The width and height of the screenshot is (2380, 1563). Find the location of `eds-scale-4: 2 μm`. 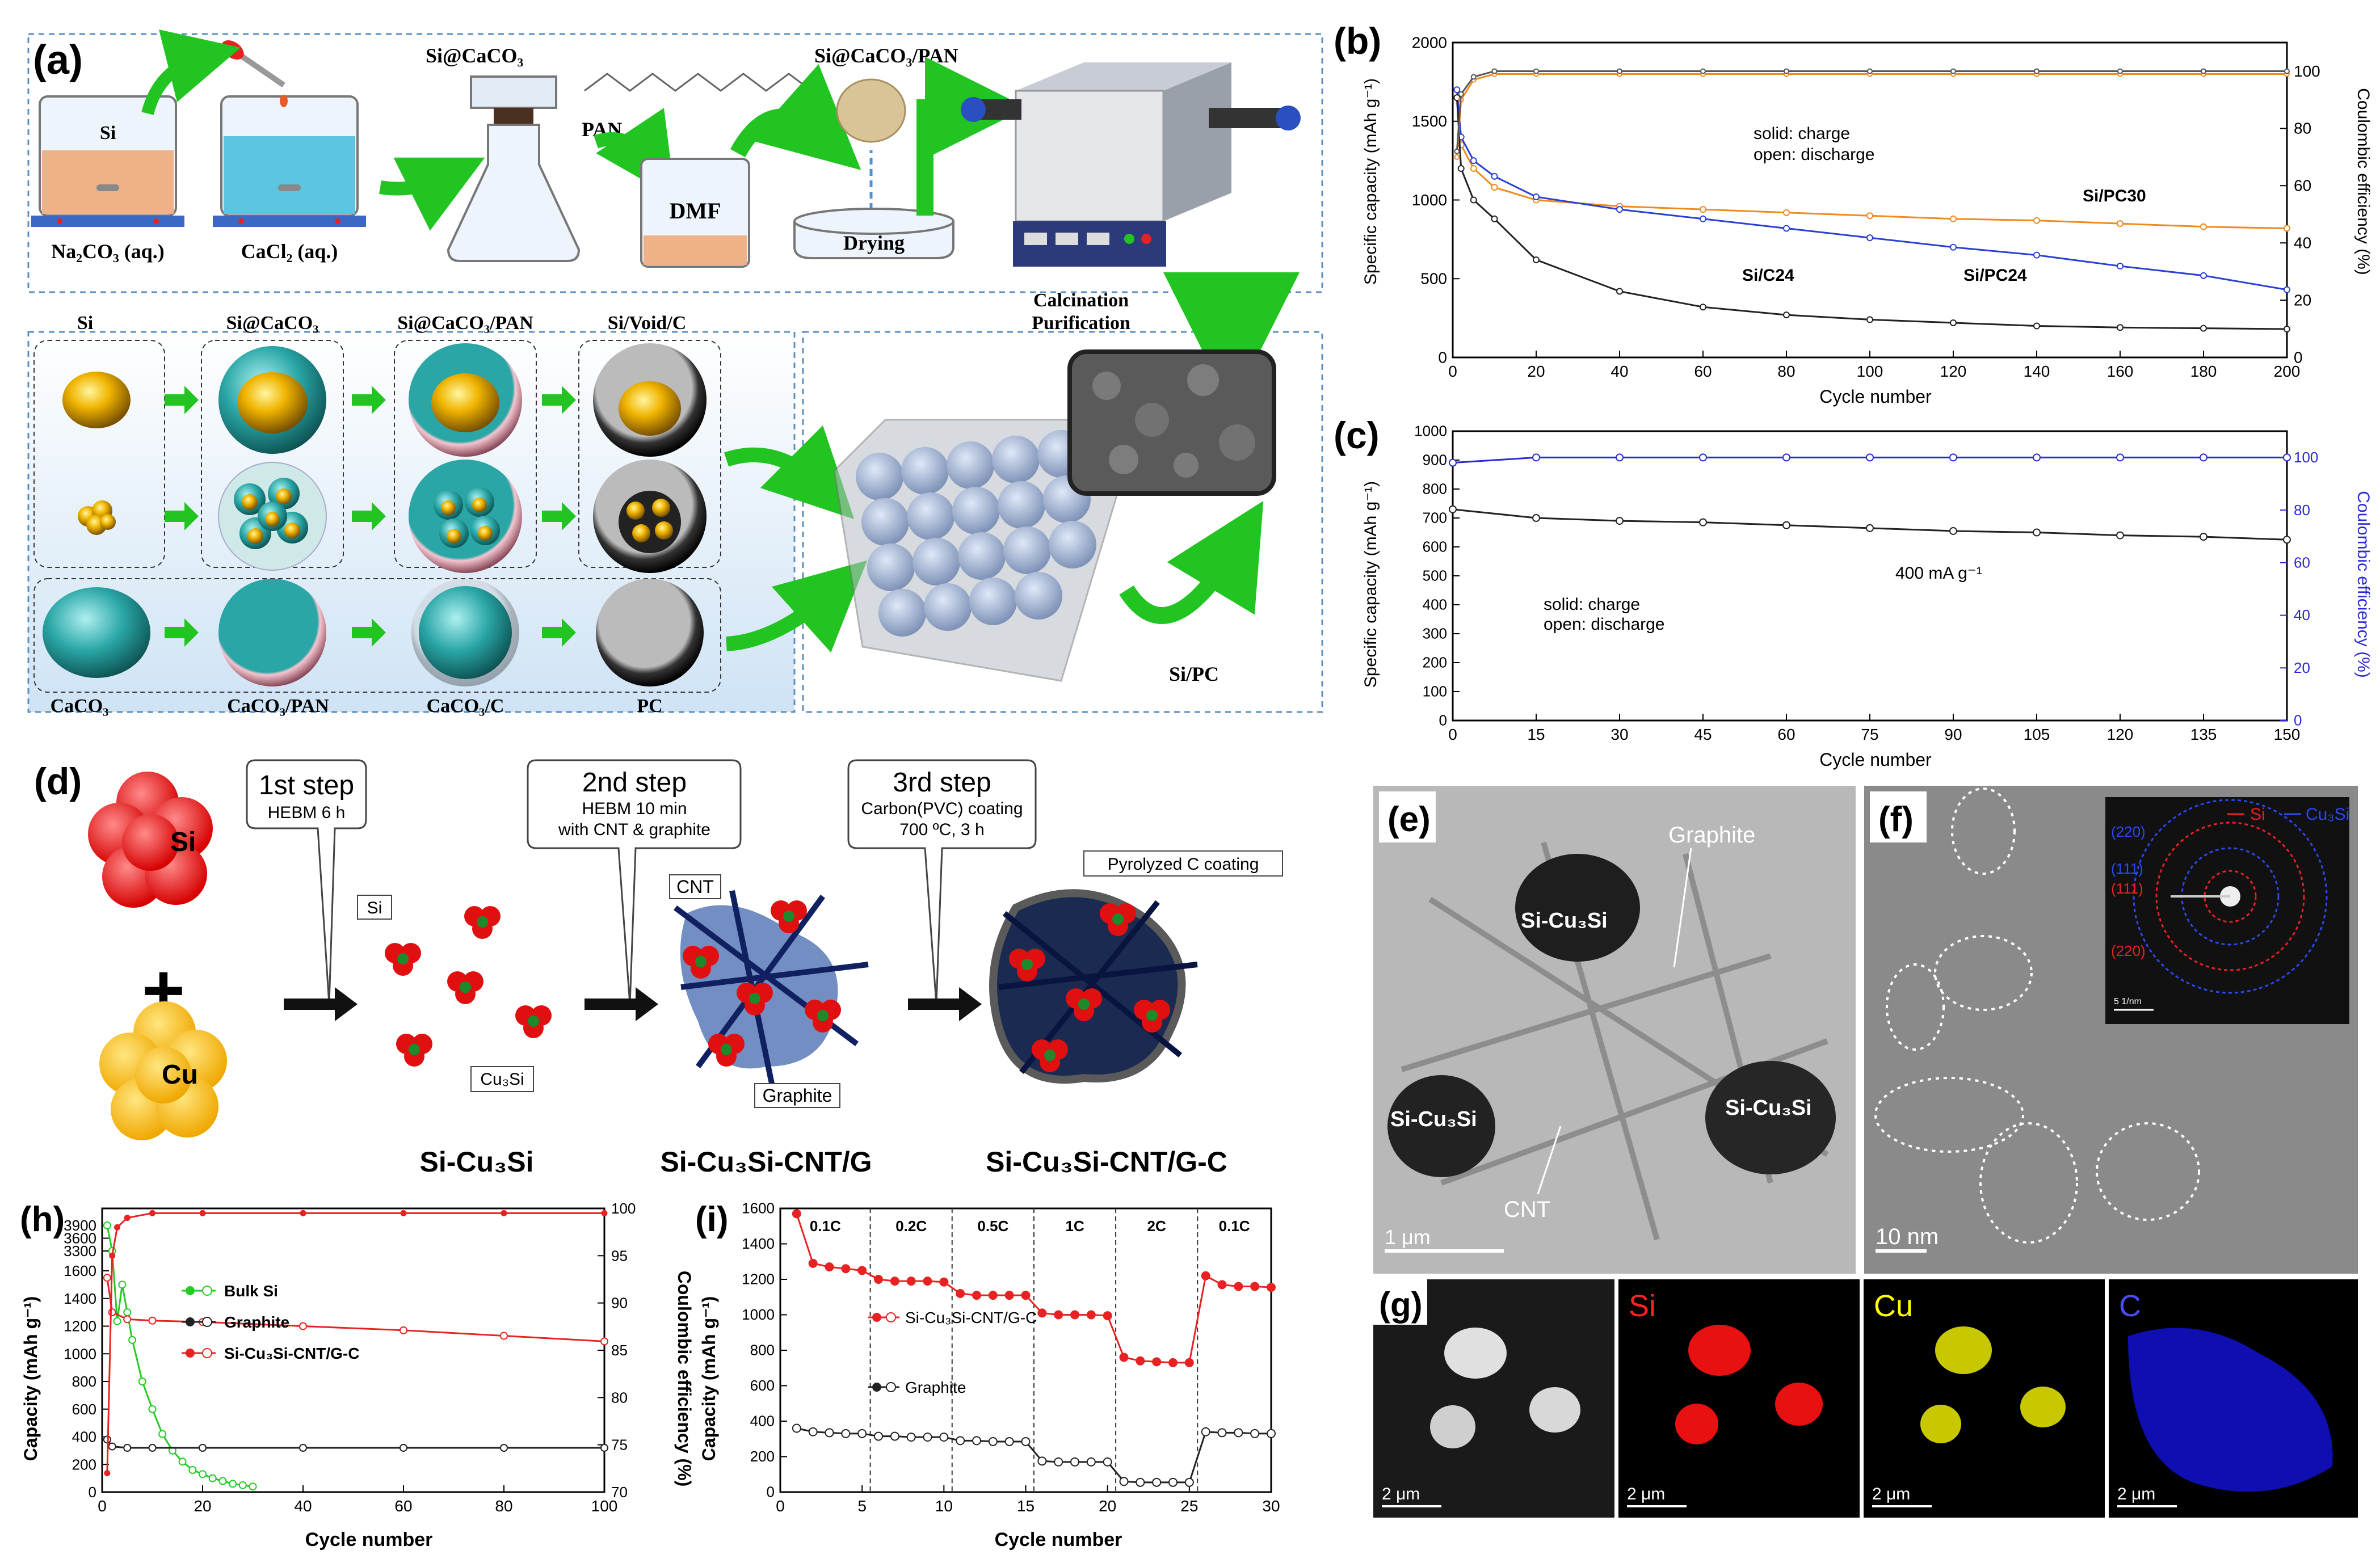

eds-scale-4: 2 μm is located at coordinates (2136, 1494).